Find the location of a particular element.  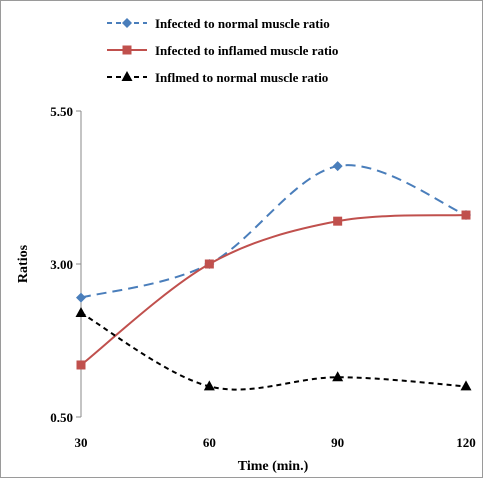

legend-label: Inflmed to normal muscle ratio is located at coordinates (241, 77).